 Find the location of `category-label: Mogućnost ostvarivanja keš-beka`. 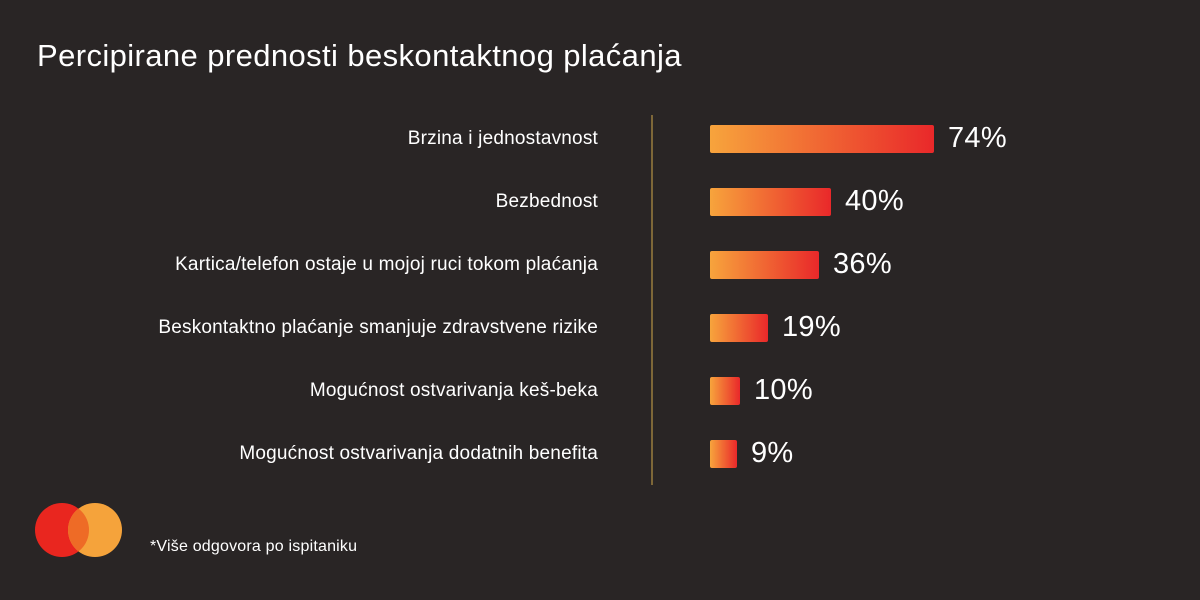

category-label: Mogućnost ostvarivanja keš-beka is located at coordinates (453, 390).